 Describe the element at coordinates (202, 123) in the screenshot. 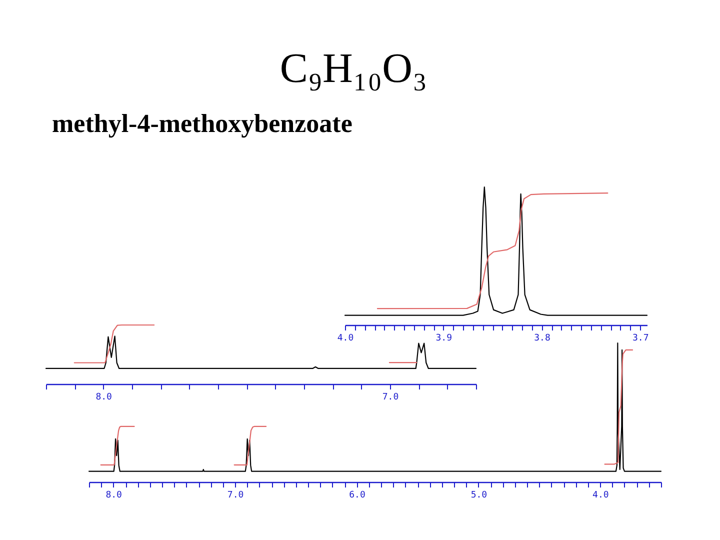

I see `chart-subtitle: methyl-4-methoxybenzoate` at that location.